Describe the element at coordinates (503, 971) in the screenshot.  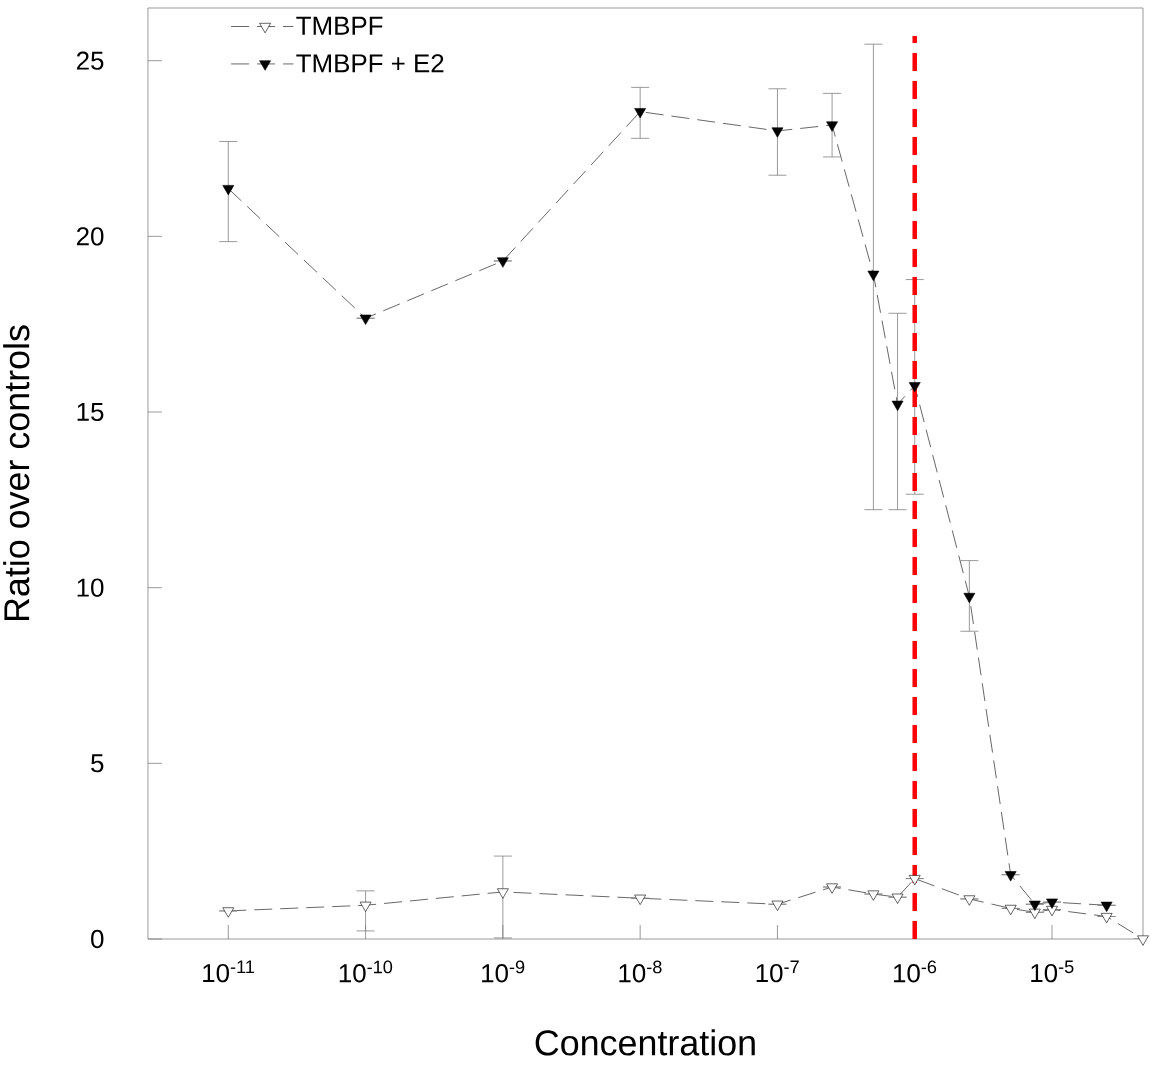
I see `x-tick-label: 10$^{-9}$` at that location.